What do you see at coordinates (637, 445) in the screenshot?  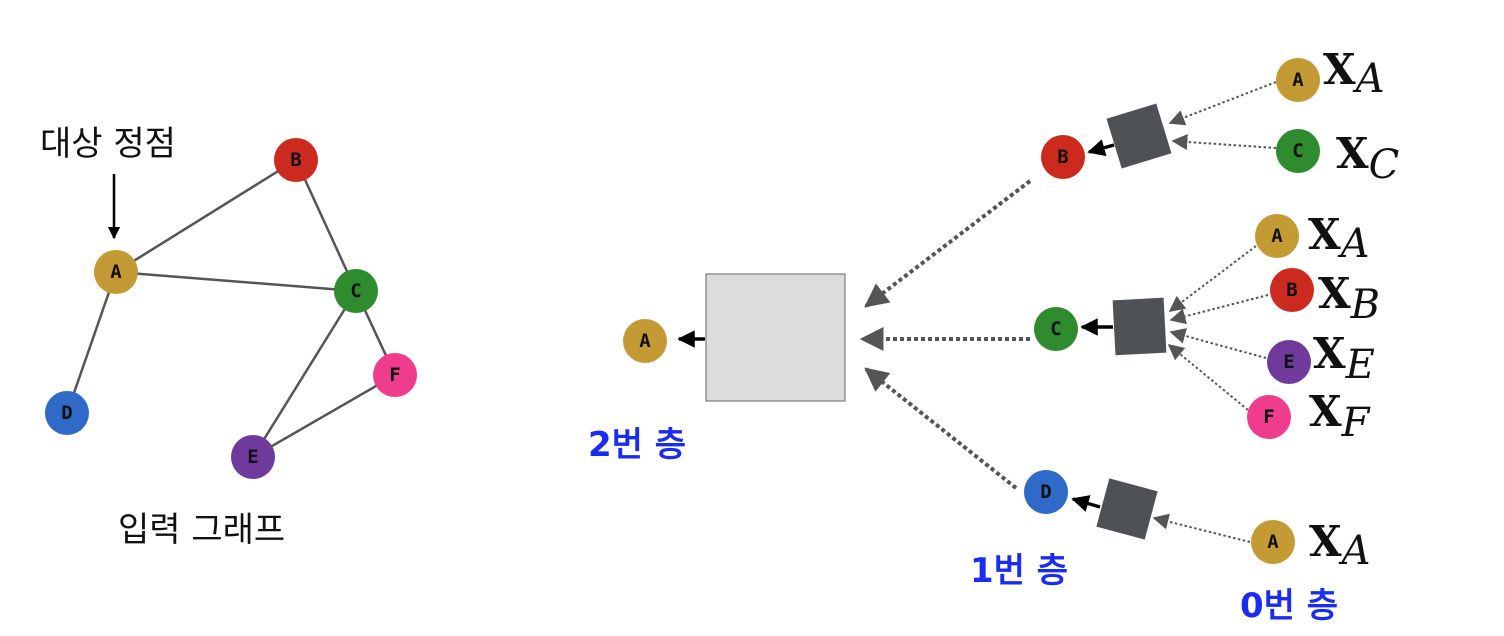 I see `layer2-label: 2번 층` at bounding box center [637, 445].